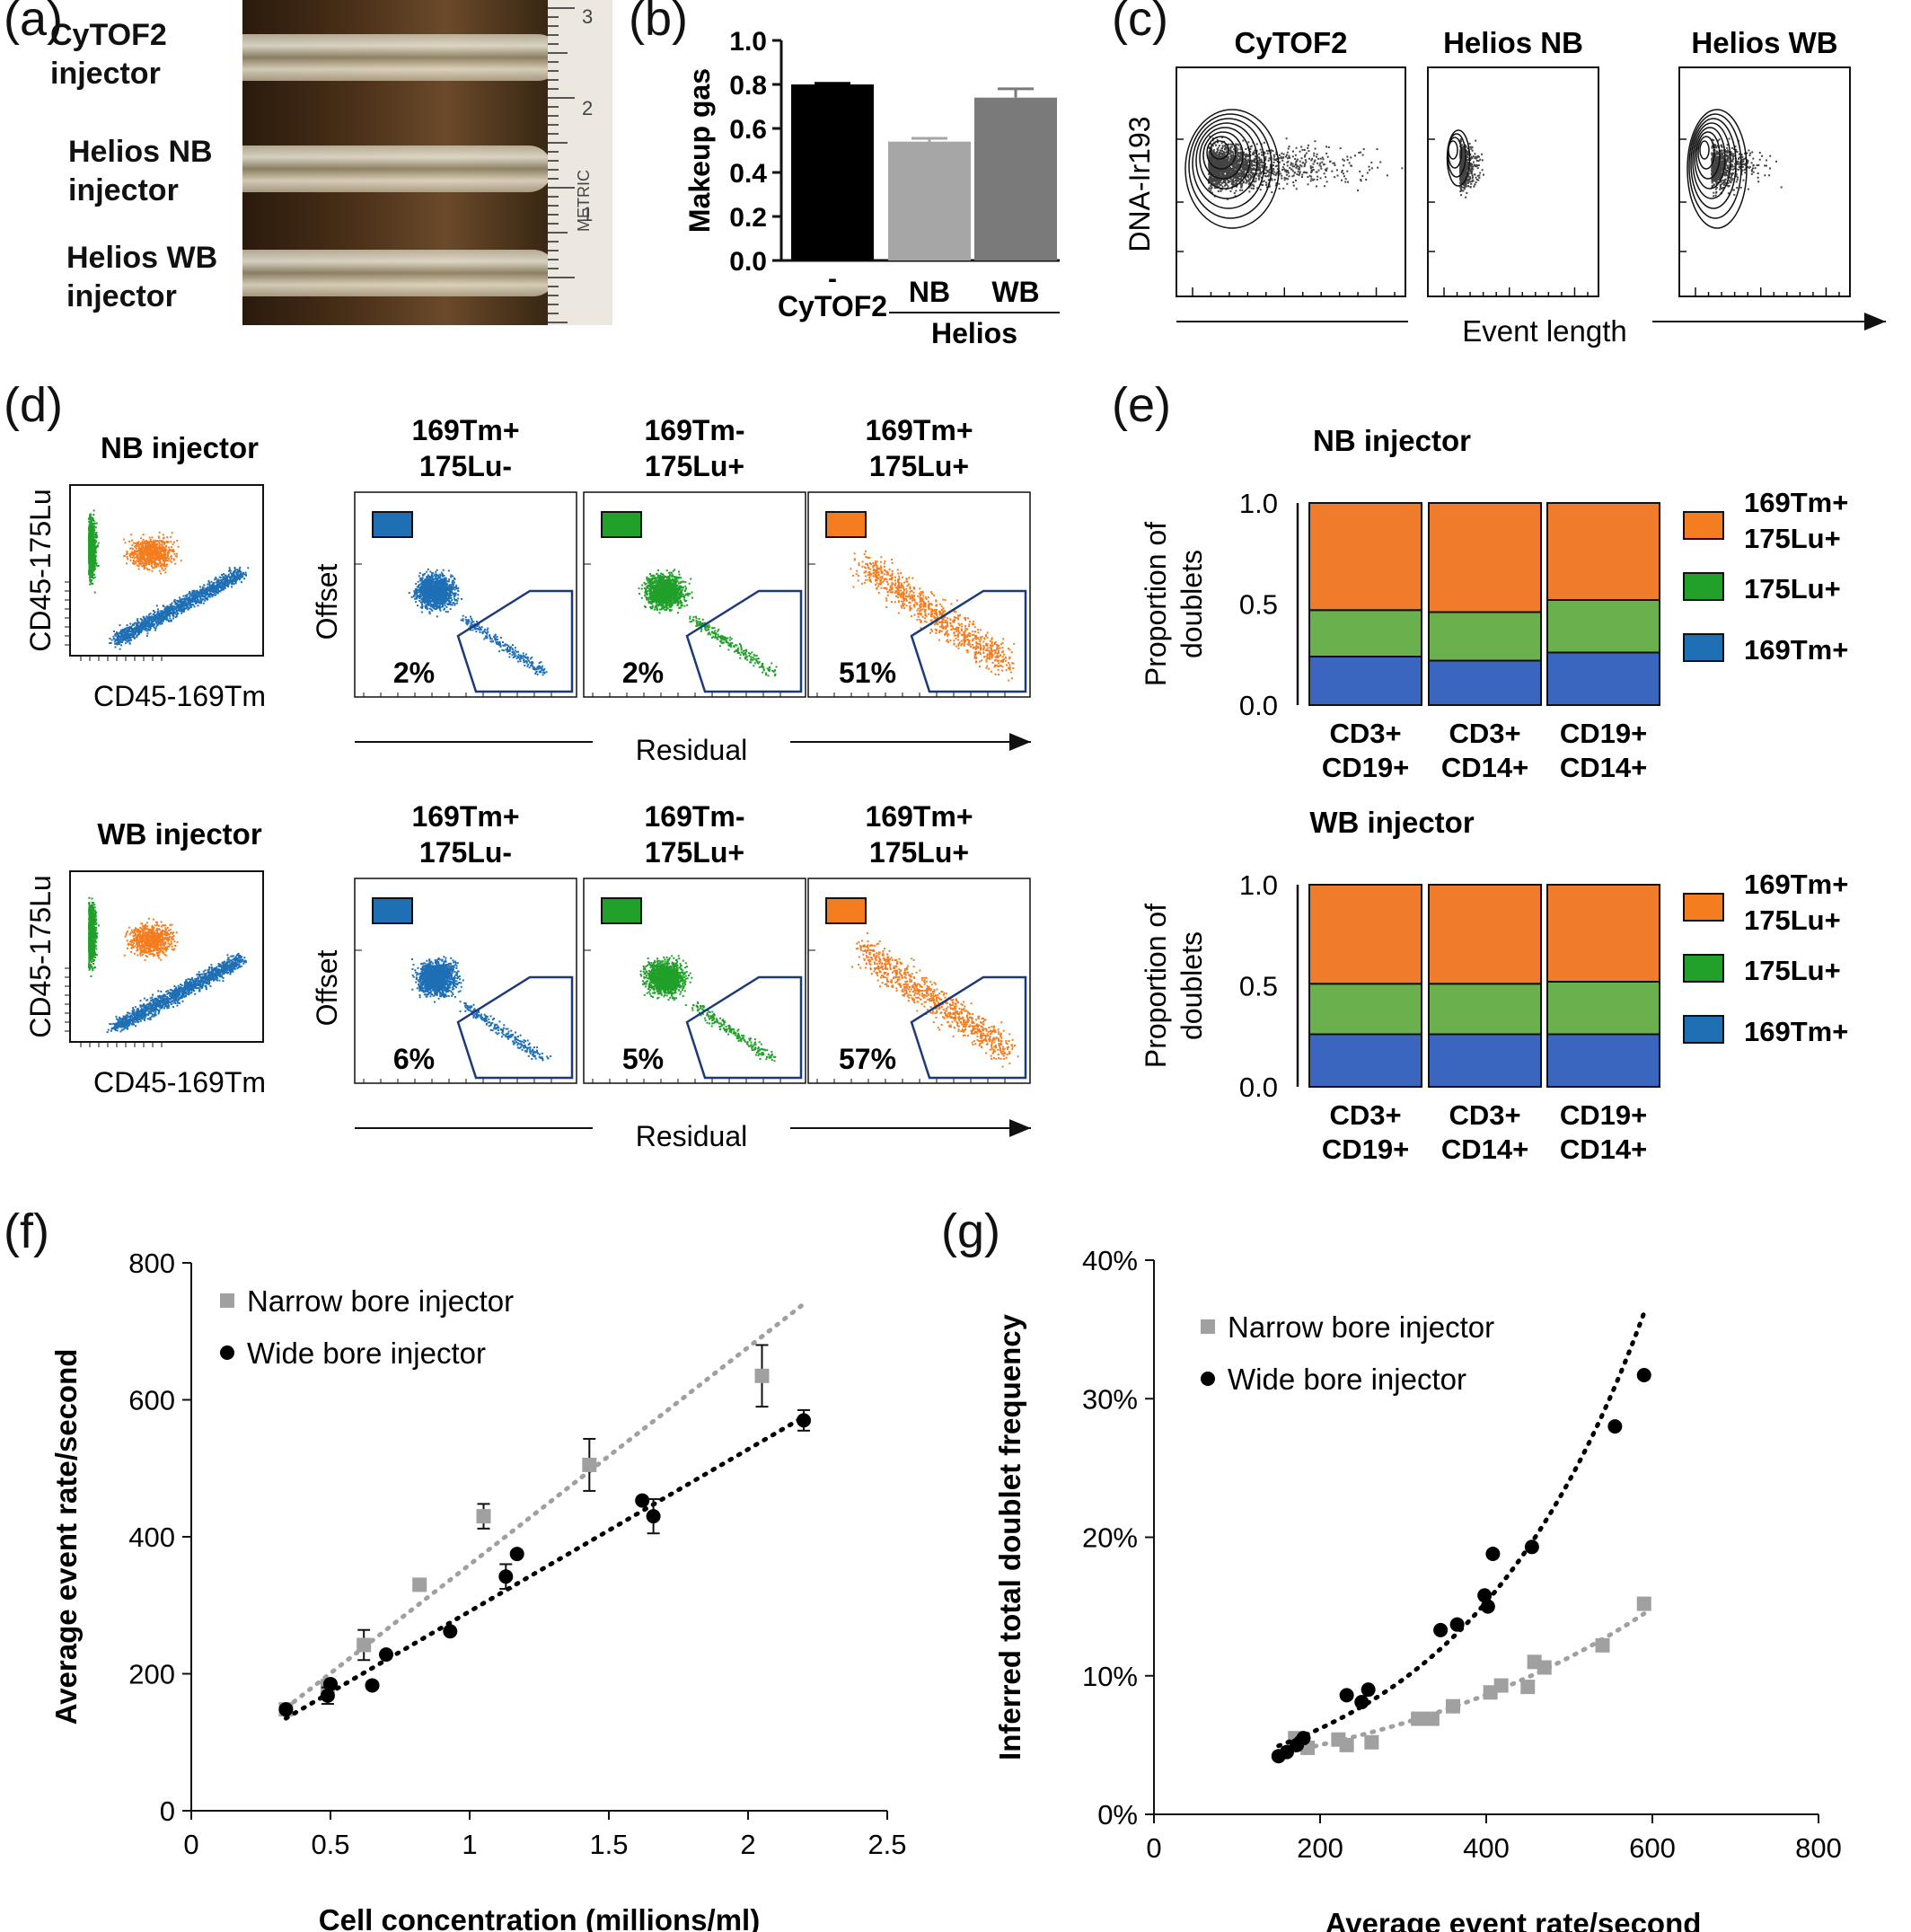  Describe the element at coordinates (974, 333) in the screenshot. I see `group-label: Helios` at that location.